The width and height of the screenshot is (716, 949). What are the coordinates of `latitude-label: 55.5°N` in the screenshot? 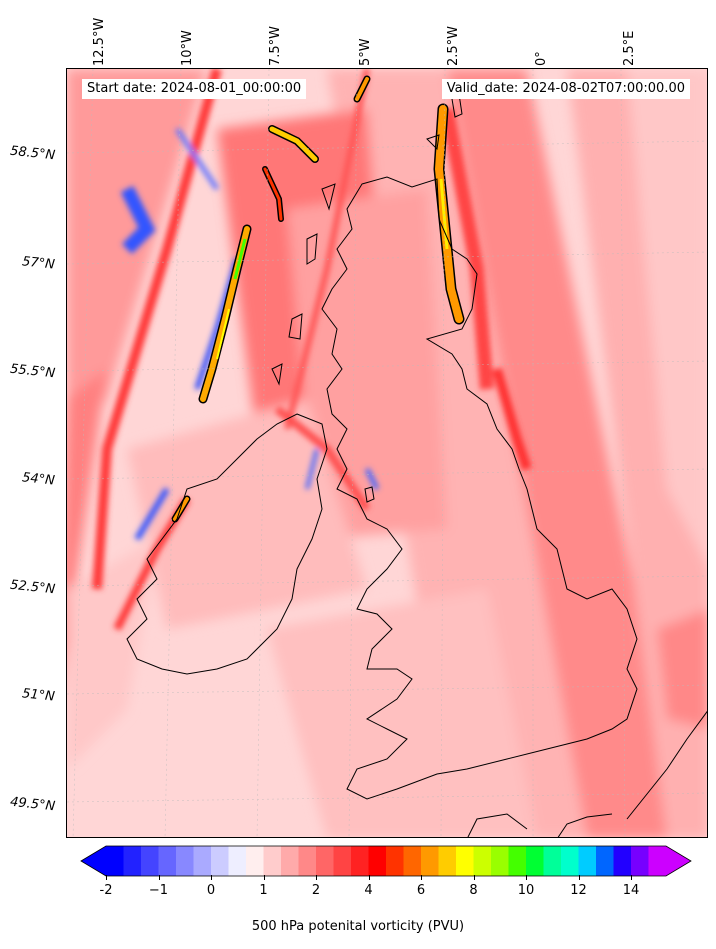 It's located at (32, 371).